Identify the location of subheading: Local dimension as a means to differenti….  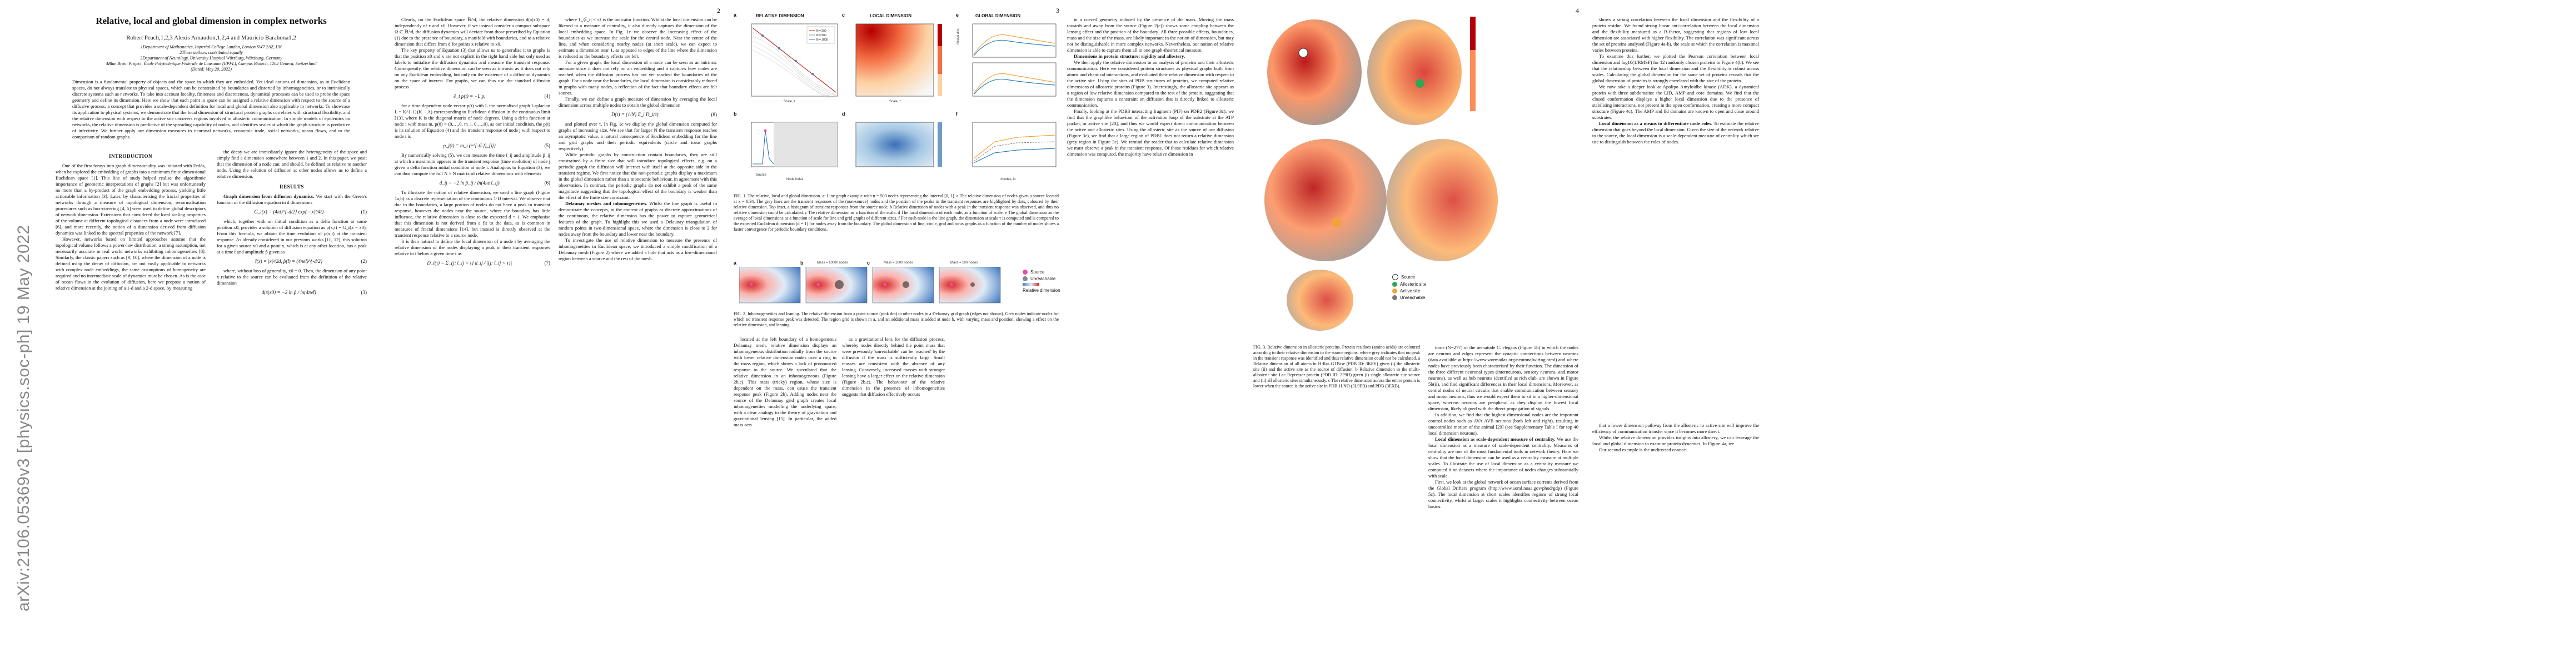
(1655, 123).